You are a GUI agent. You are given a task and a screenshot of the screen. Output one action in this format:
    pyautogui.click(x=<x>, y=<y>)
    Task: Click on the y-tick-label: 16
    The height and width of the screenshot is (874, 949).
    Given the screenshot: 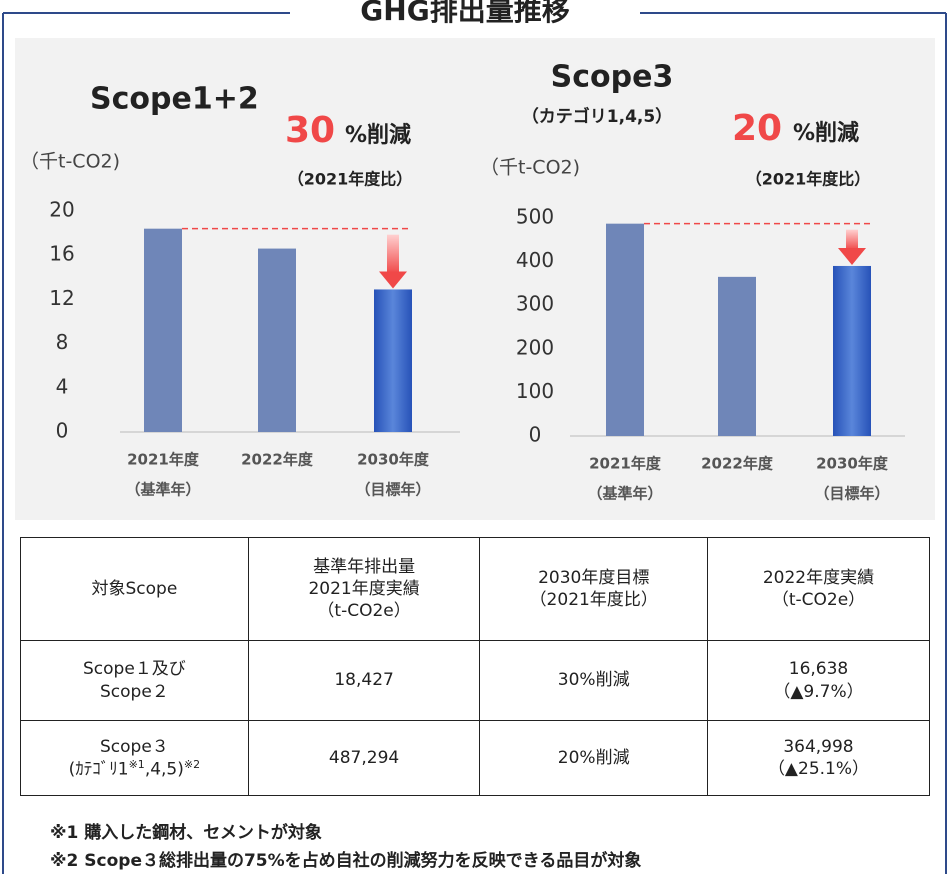 What is the action you would take?
    pyautogui.click(x=61, y=254)
    